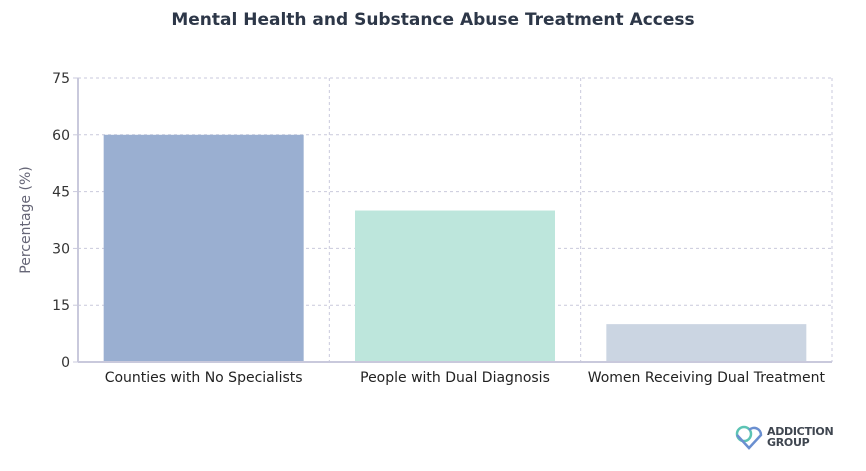 The width and height of the screenshot is (866, 471). Describe the element at coordinates (204, 378) in the screenshot. I see `x-tick-label: Counties with No Specialists` at that location.